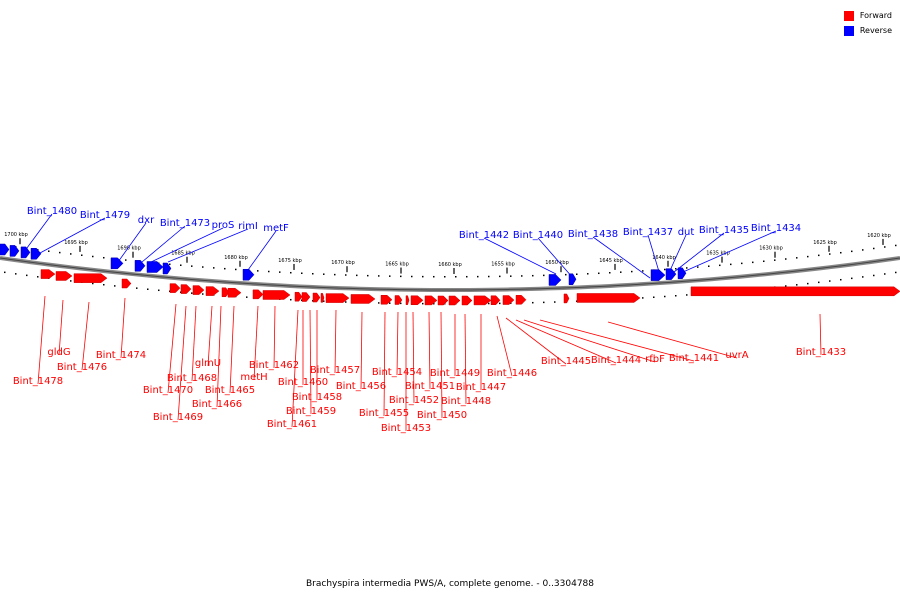 Image resolution: width=900 pixels, height=600 pixels. What do you see at coordinates (655, 359) in the screenshot?
I see `gene-label: rfbF` at bounding box center [655, 359].